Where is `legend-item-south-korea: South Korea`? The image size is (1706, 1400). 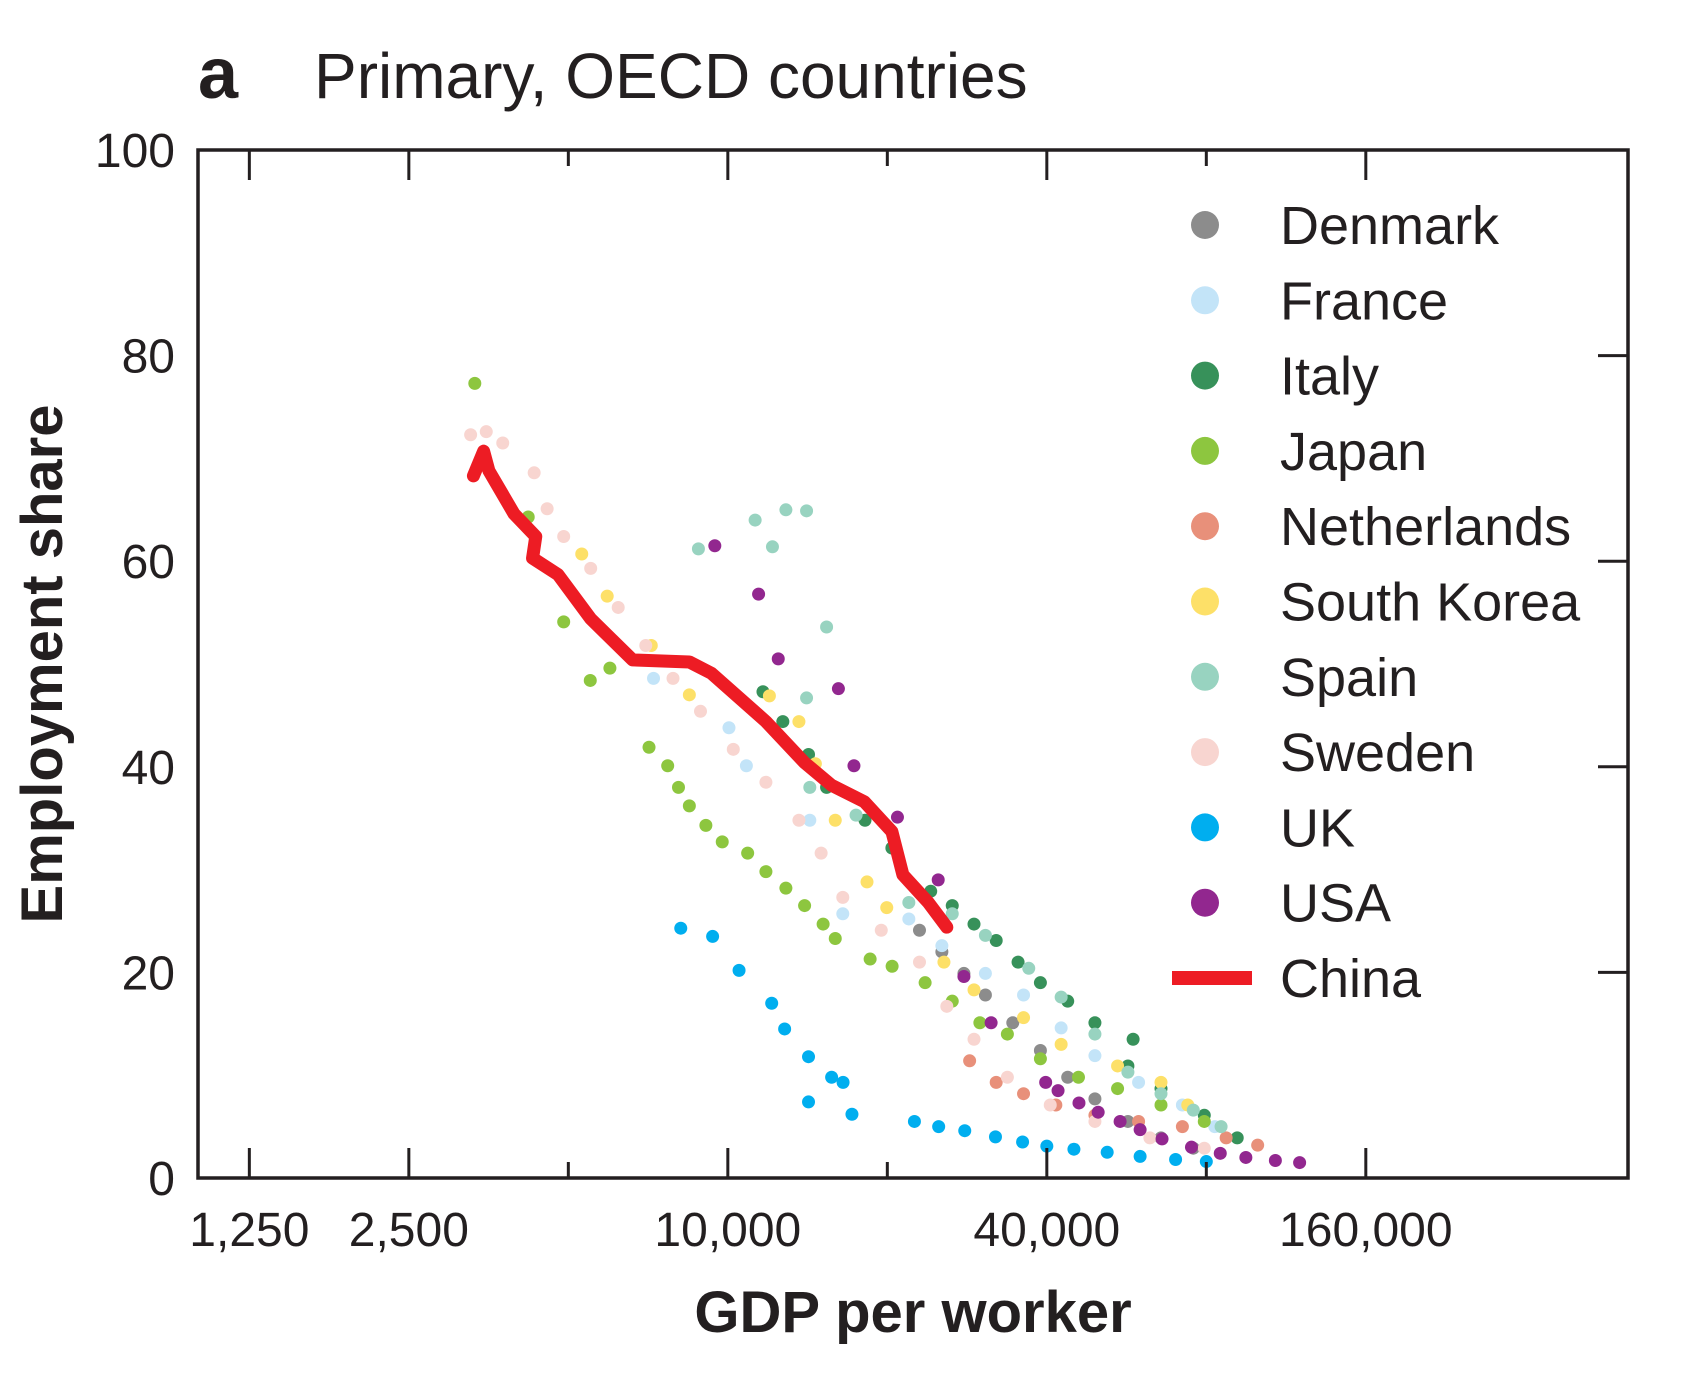
legend-item-south-korea: South Korea is located at coordinates (1386, 603).